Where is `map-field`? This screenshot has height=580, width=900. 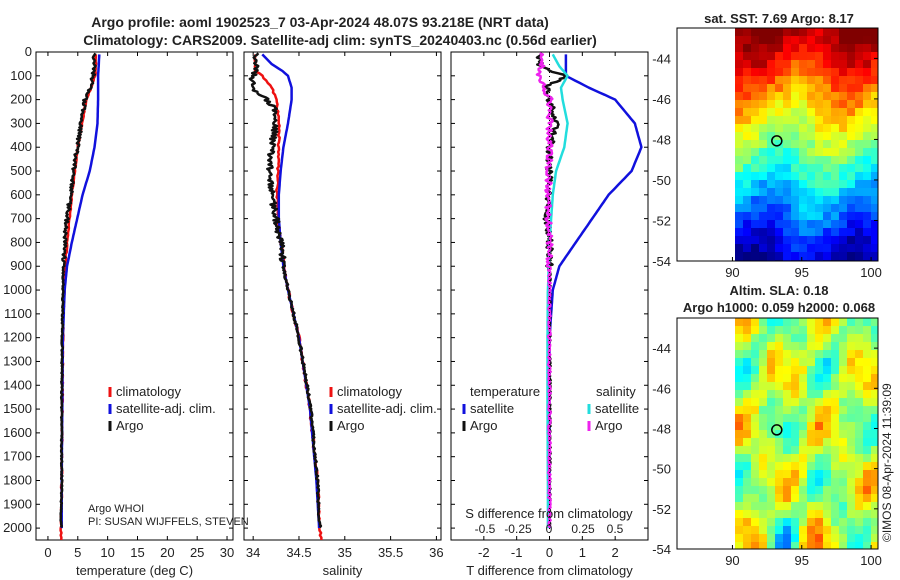 map-field is located at coordinates (806, 433).